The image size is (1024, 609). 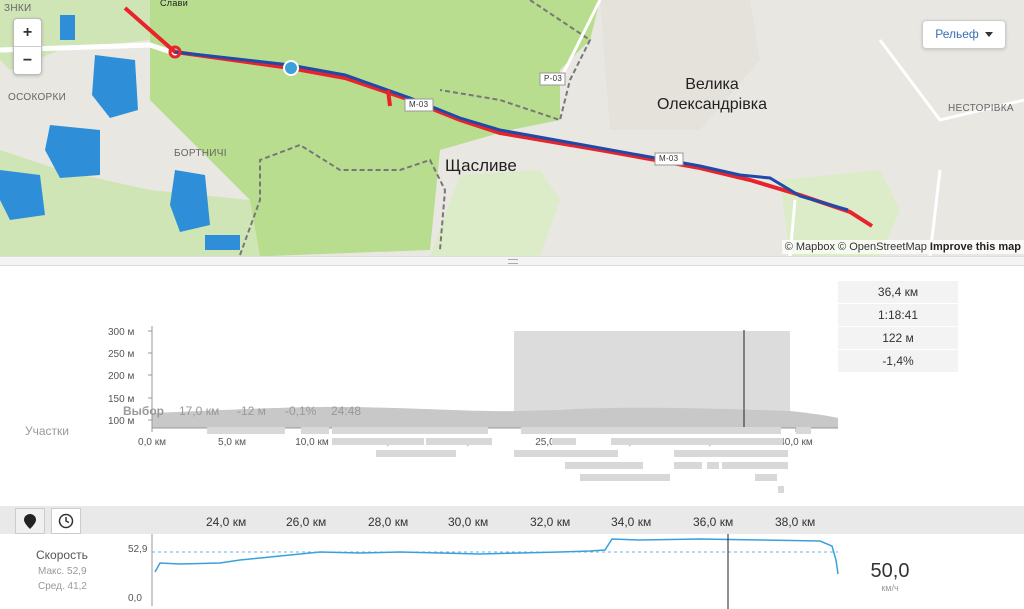 What do you see at coordinates (291, 68) in the screenshot?
I see `position-marker` at bounding box center [291, 68].